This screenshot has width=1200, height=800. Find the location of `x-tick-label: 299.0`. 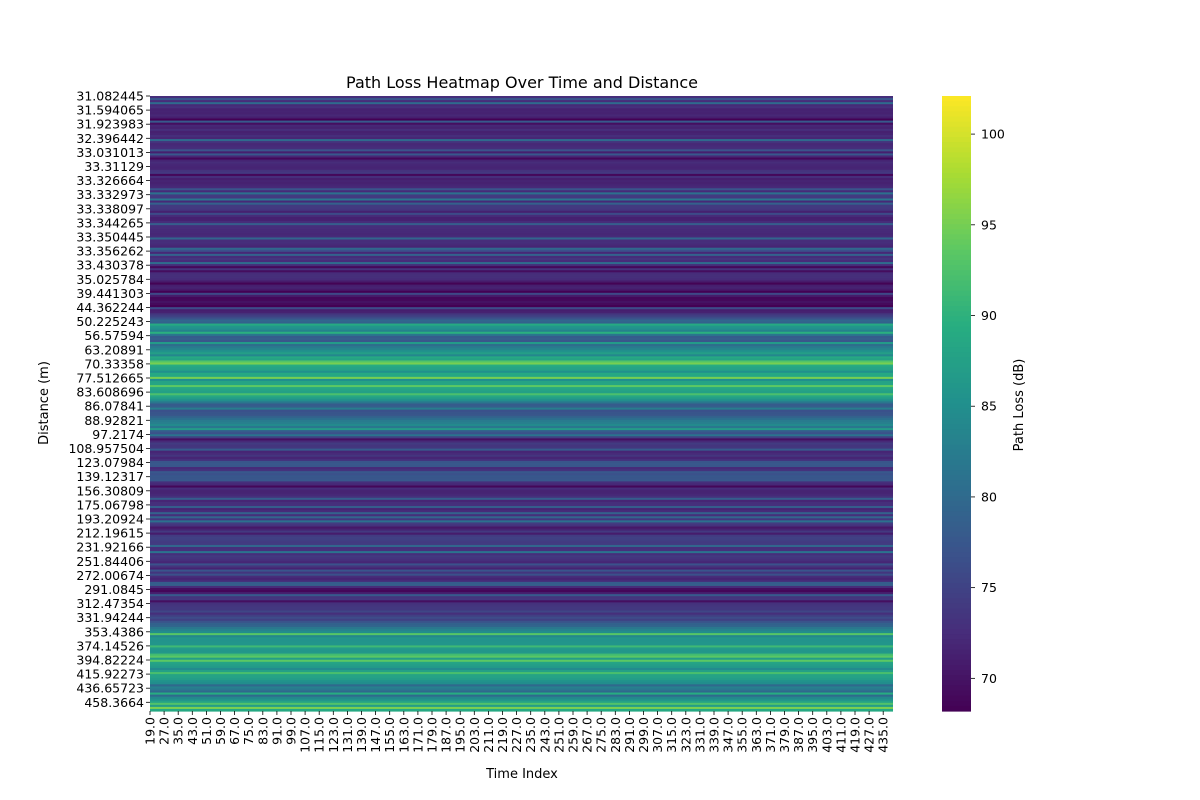

x-tick-label: 299.0 is located at coordinates (643, 735).